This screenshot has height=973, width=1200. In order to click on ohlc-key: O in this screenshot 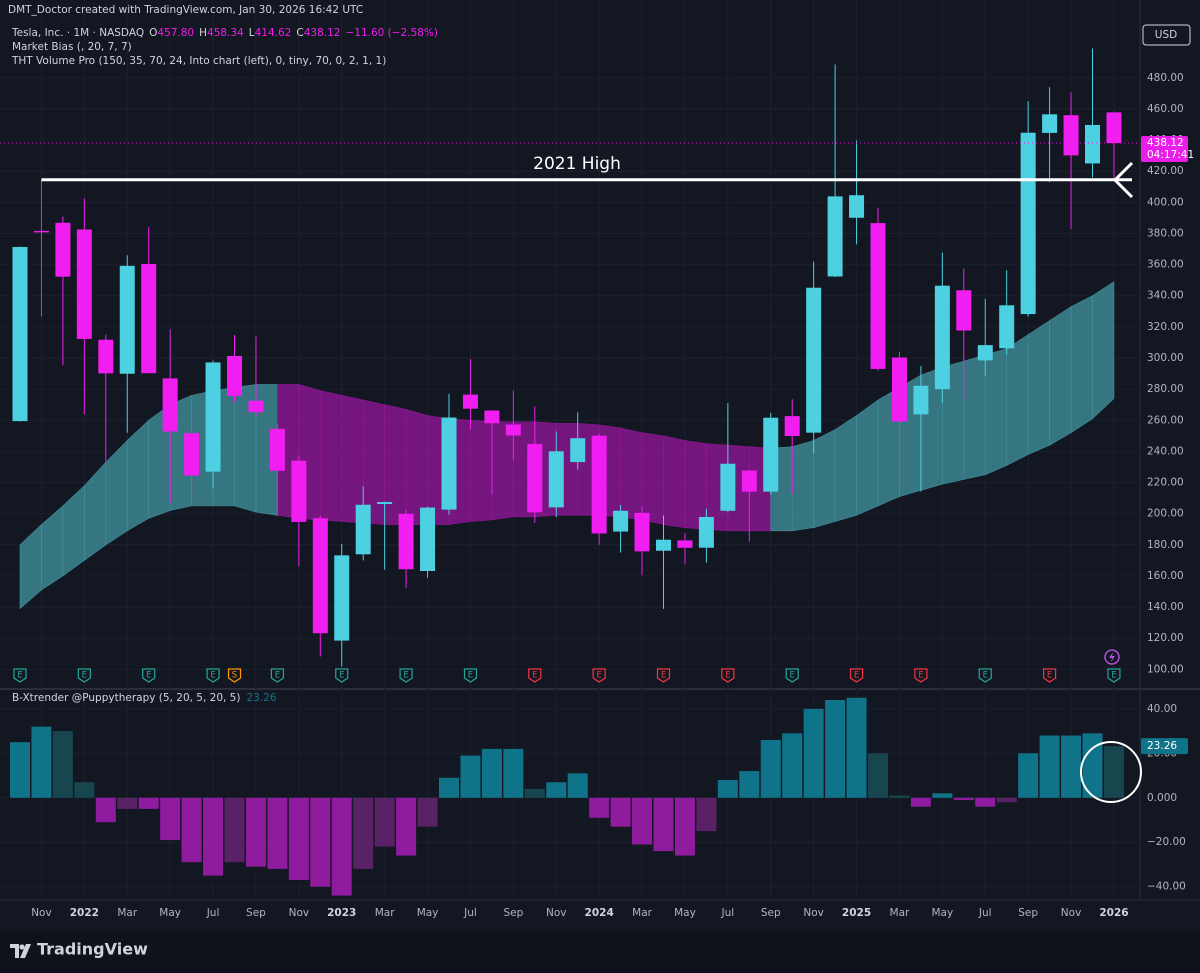, I will do `click(153, 33)`.